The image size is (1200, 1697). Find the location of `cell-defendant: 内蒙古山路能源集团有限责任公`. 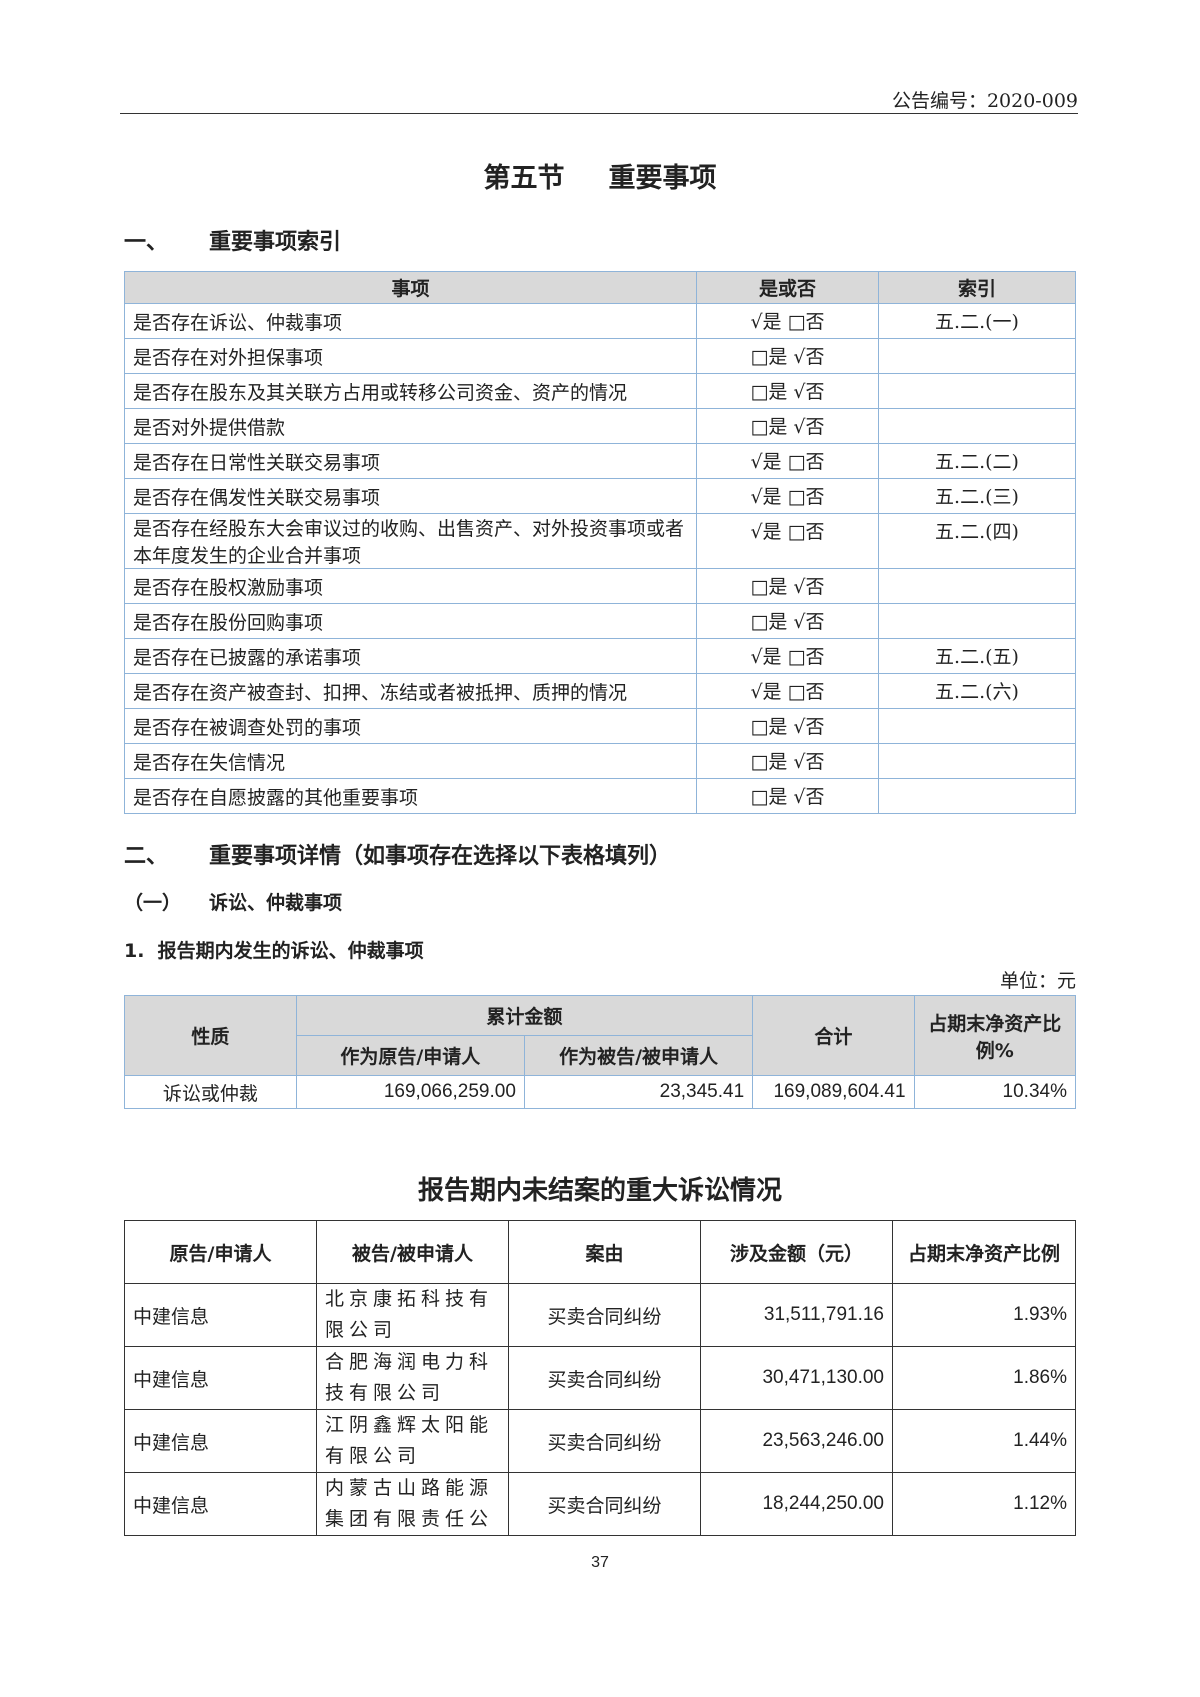

cell-defendant: 内蒙古山路能源集团有限责任公 is located at coordinates (412, 1504).